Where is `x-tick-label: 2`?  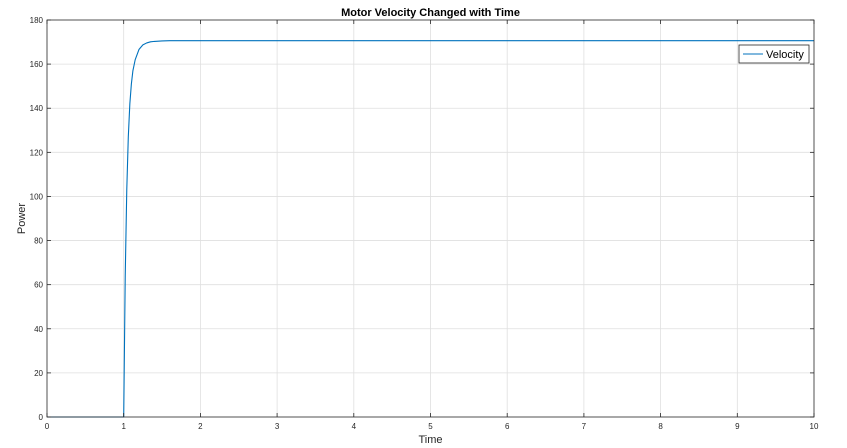 x-tick-label: 2 is located at coordinates (200, 426).